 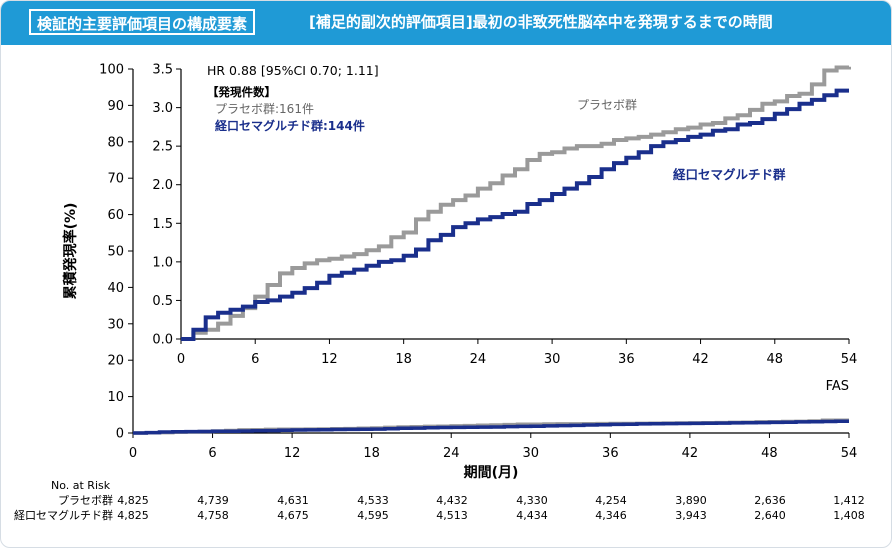 I want to click on inset-x-tick-label: 48, so click(x=775, y=359).